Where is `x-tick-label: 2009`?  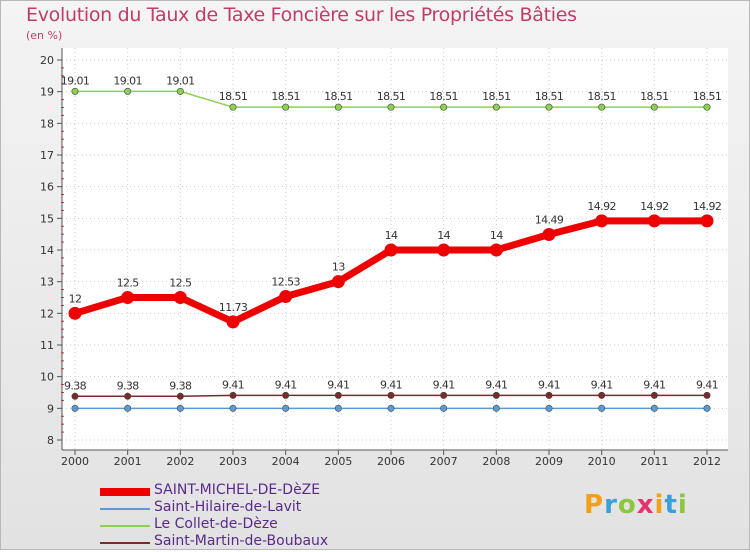
x-tick-label: 2009 is located at coordinates (549, 461).